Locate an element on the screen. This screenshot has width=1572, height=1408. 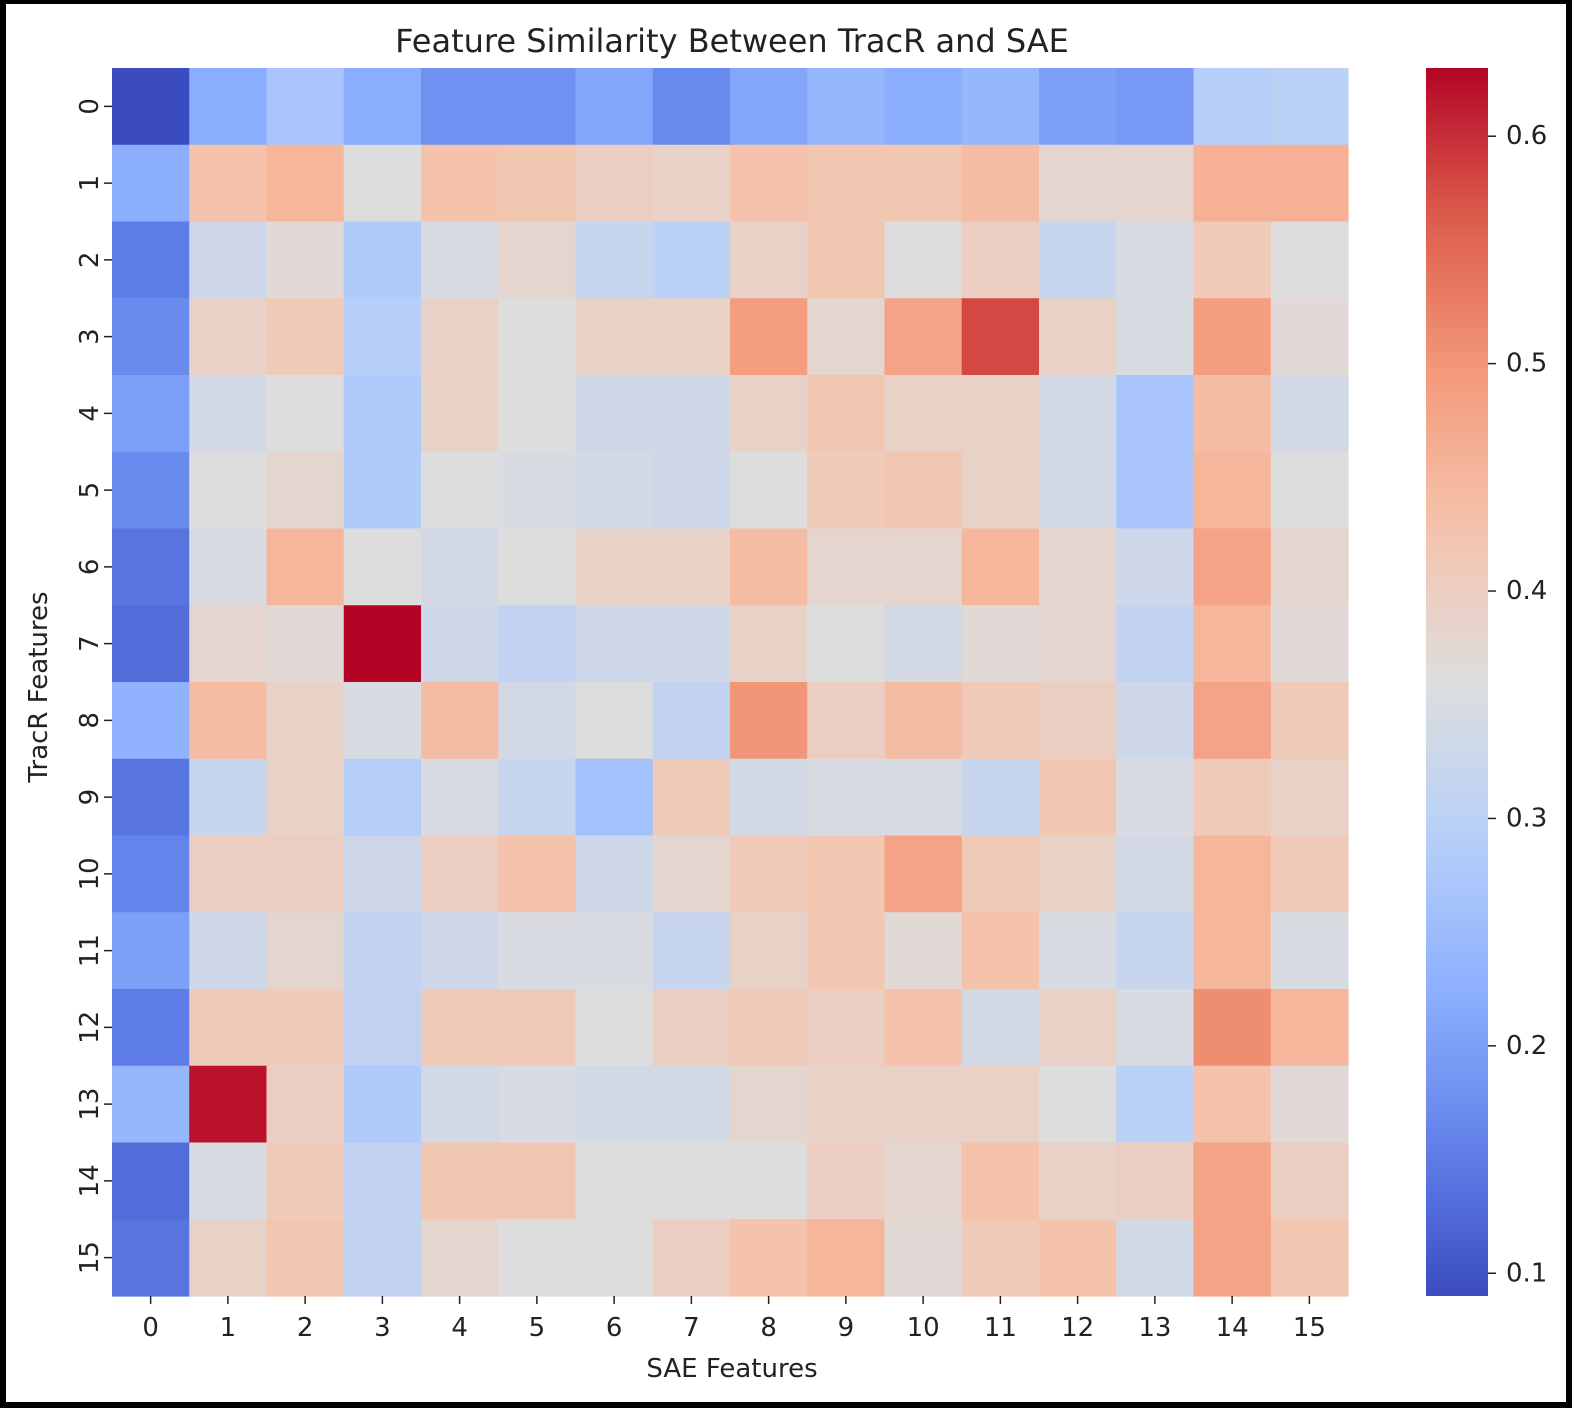
y-tick-label: 11 is located at coordinates (90, 950).